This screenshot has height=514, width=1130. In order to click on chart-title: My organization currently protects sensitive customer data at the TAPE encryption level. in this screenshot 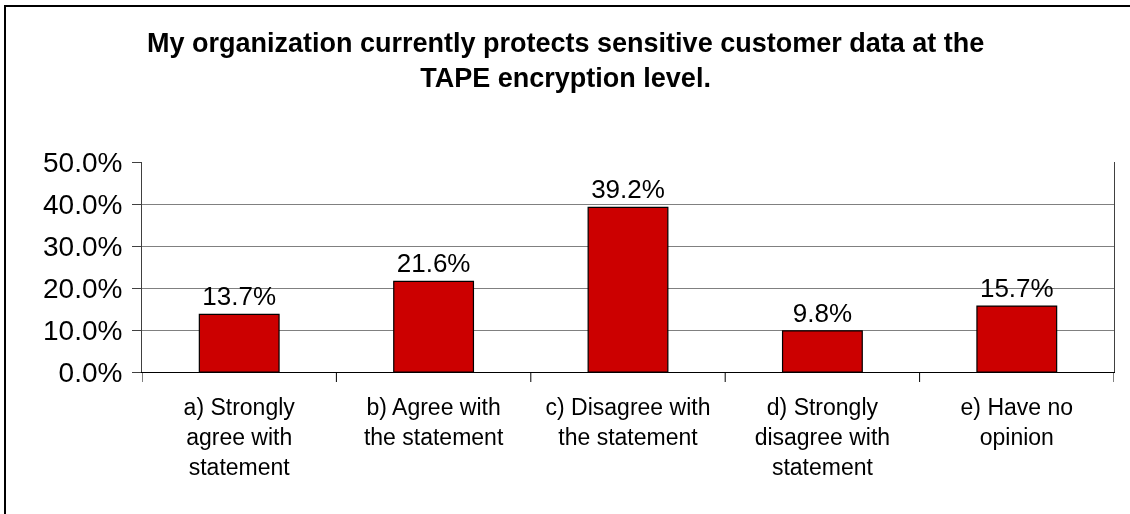, I will do `click(566, 61)`.